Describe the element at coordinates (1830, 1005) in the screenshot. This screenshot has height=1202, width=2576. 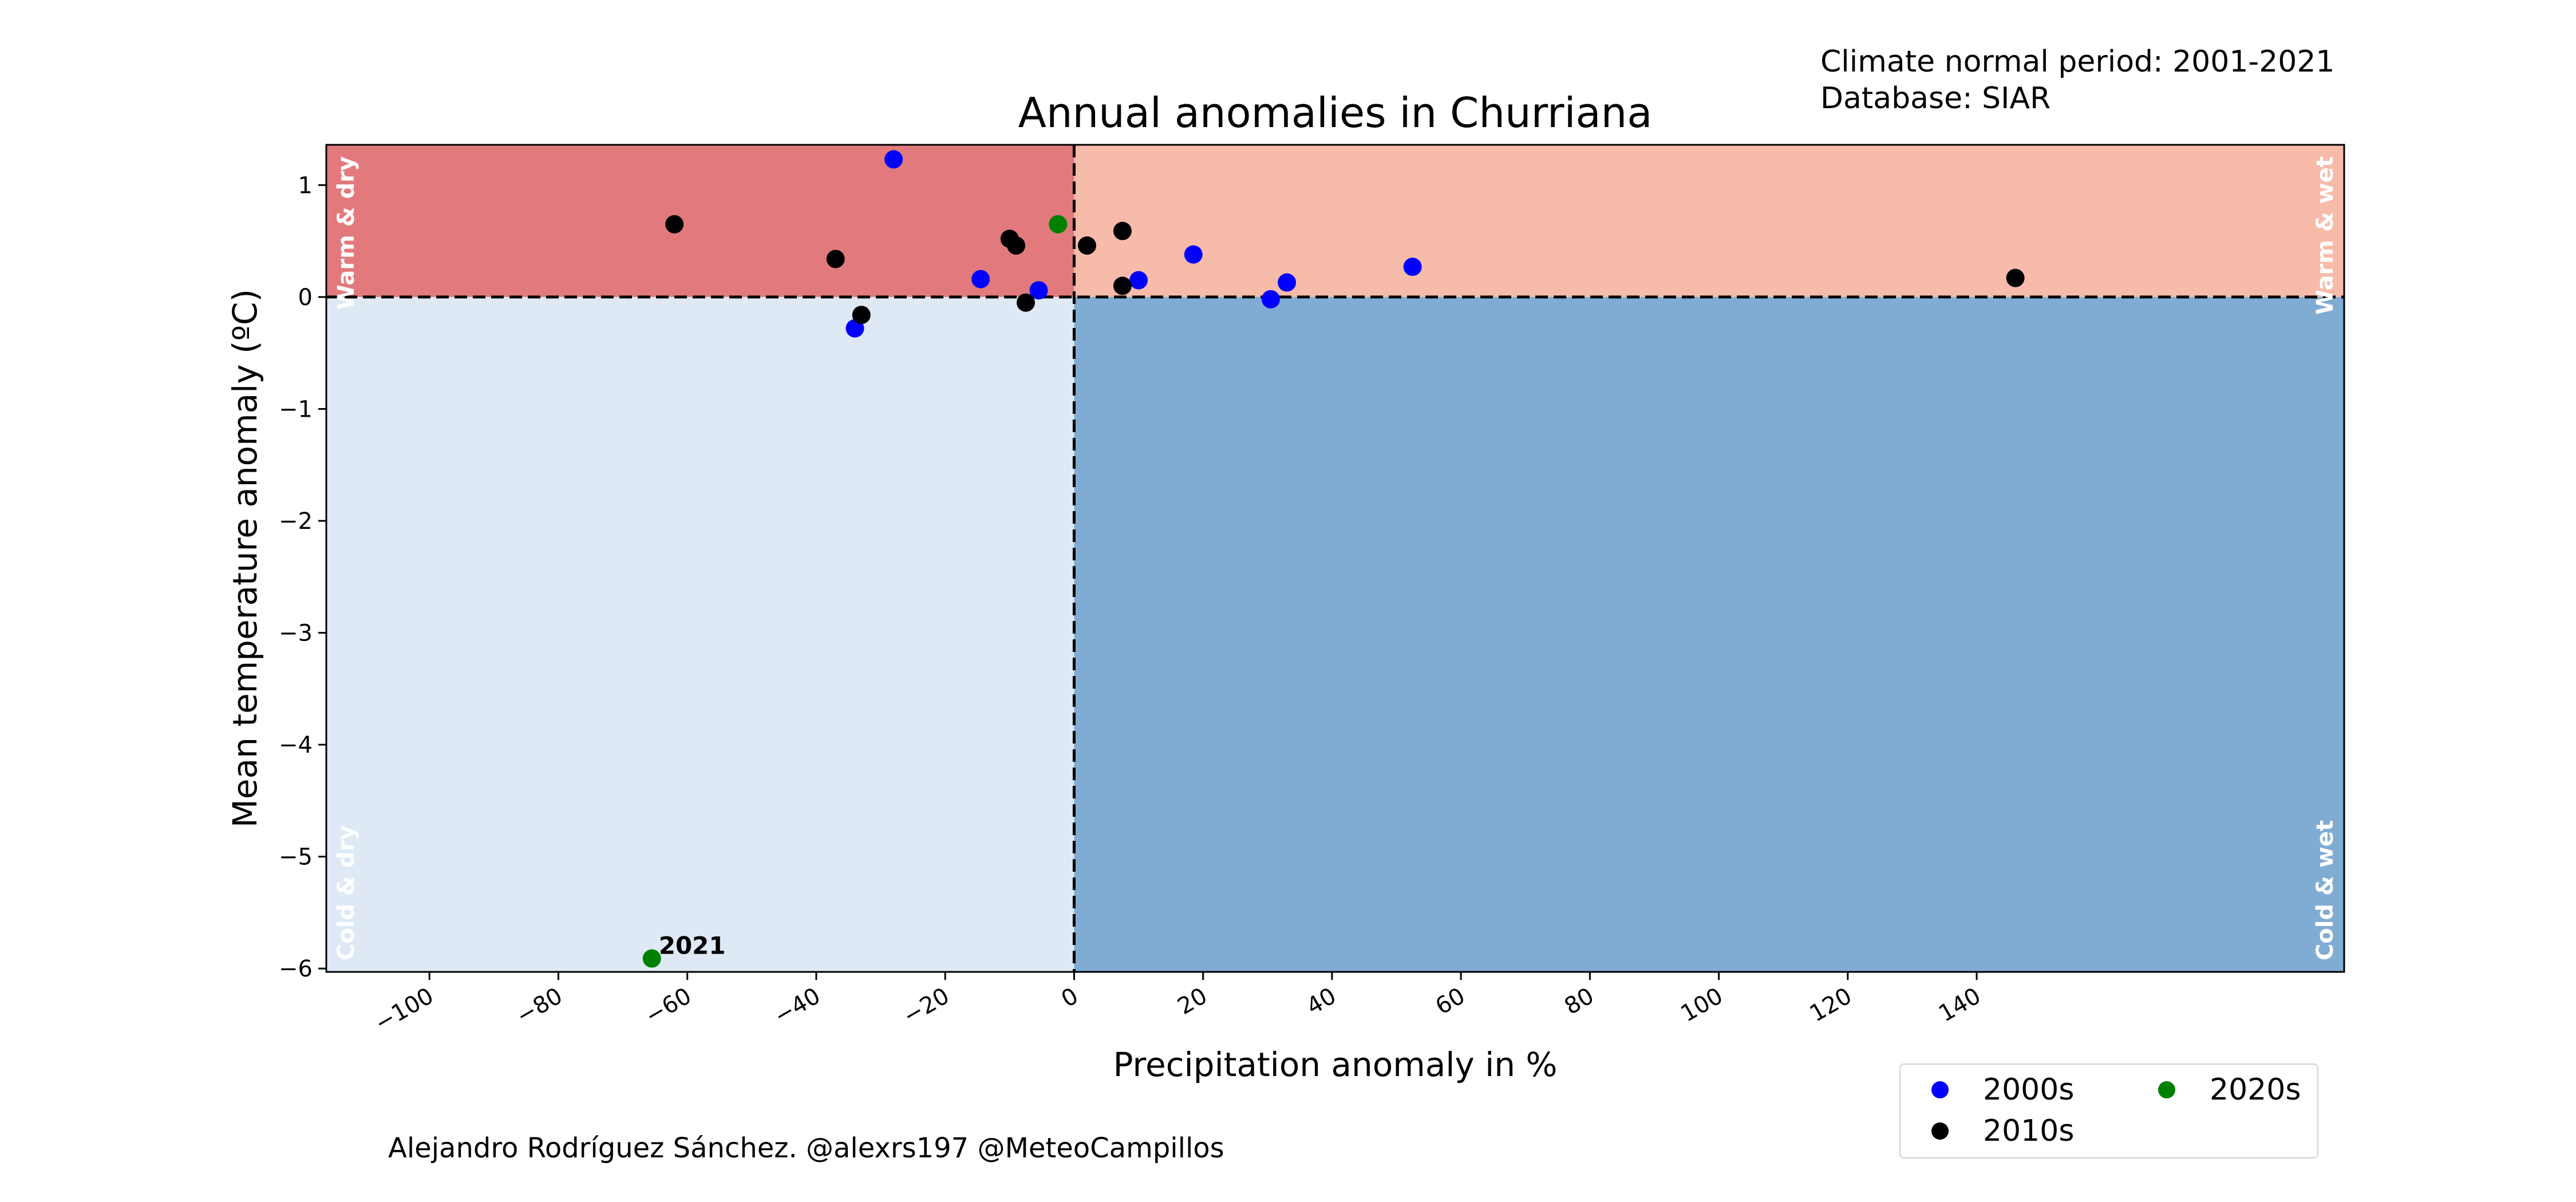
I see `x-tick-label: 120` at that location.